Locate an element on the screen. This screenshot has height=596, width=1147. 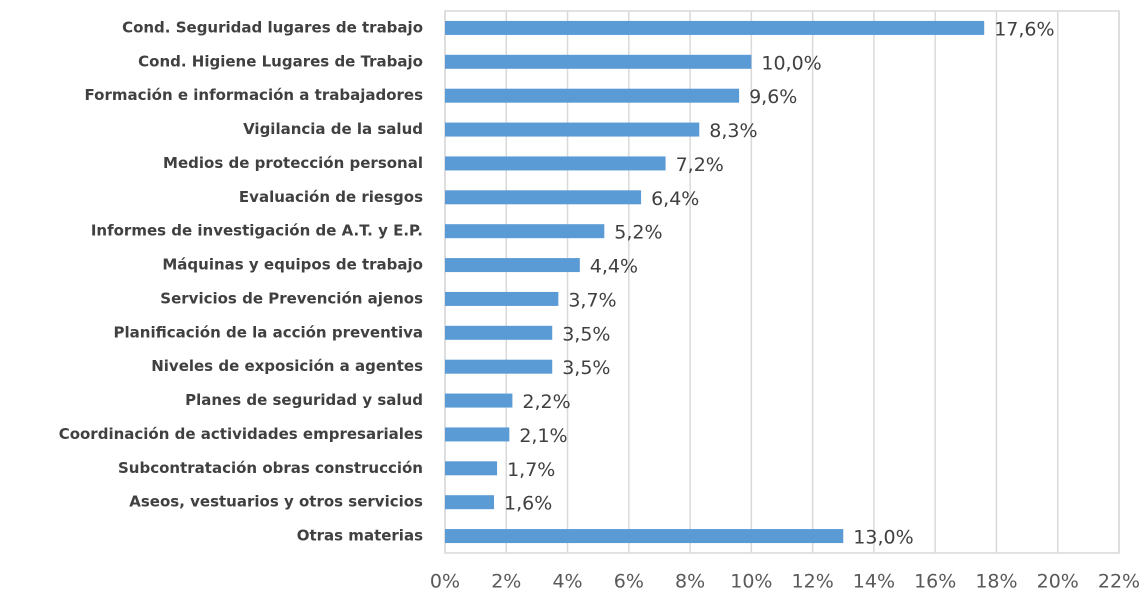
y-tick-label: Evaluación de riesgos is located at coordinates (331, 197).